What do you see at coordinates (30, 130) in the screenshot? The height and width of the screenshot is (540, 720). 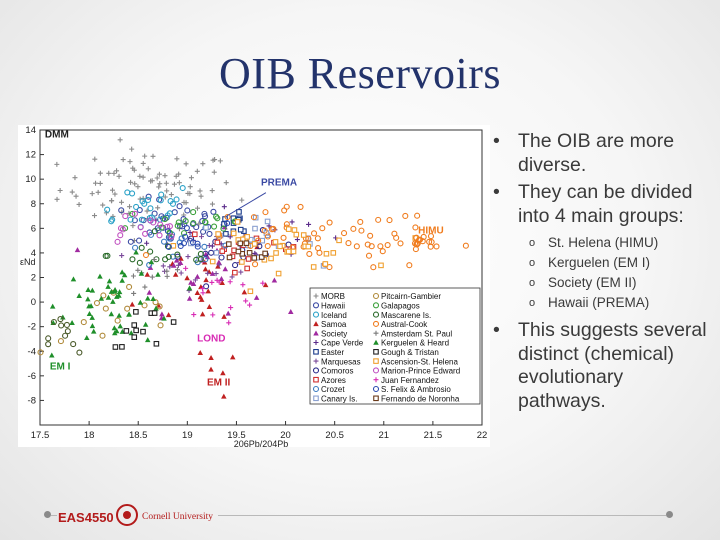 I see `y-tick-label: 14` at bounding box center [30, 130].